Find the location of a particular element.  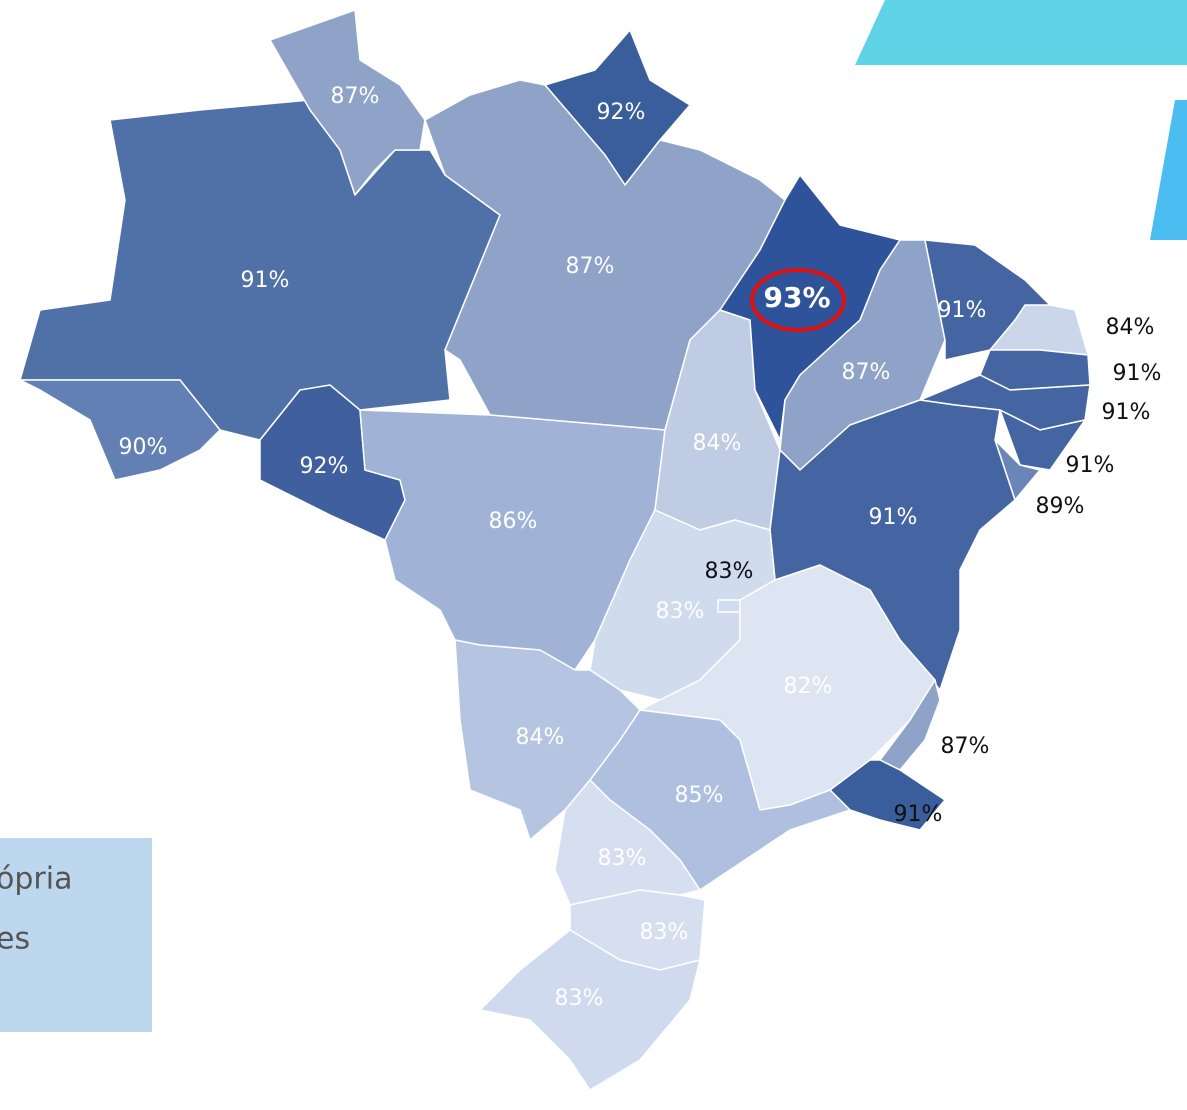

state-rs is located at coordinates (590, 1010).